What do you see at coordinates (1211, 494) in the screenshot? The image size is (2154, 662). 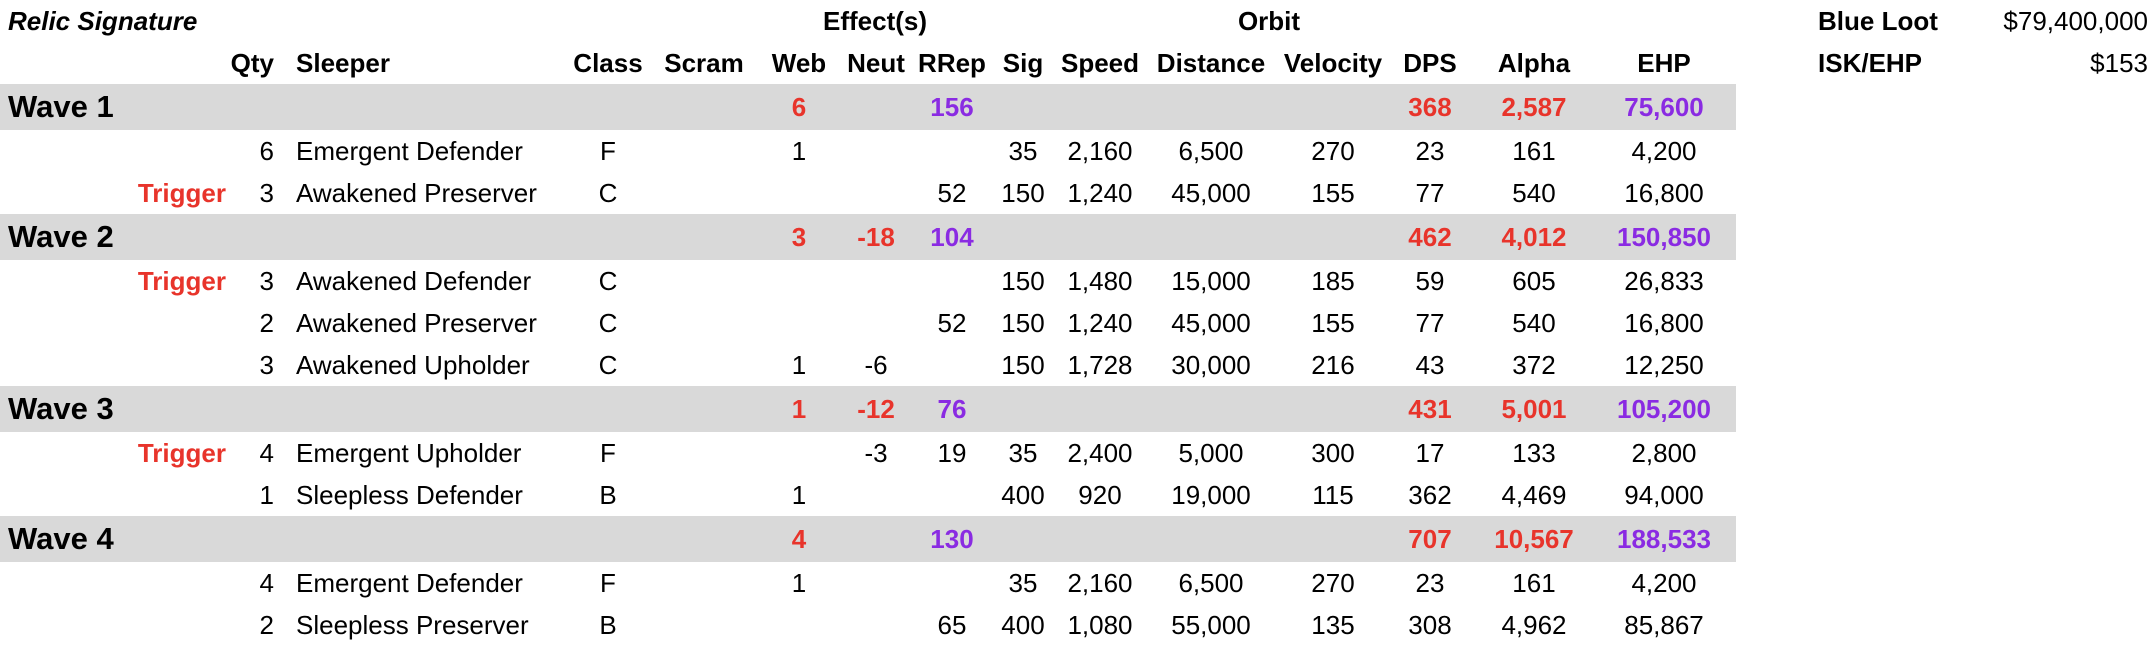 I see `distance-cell: 19,000` at bounding box center [1211, 494].